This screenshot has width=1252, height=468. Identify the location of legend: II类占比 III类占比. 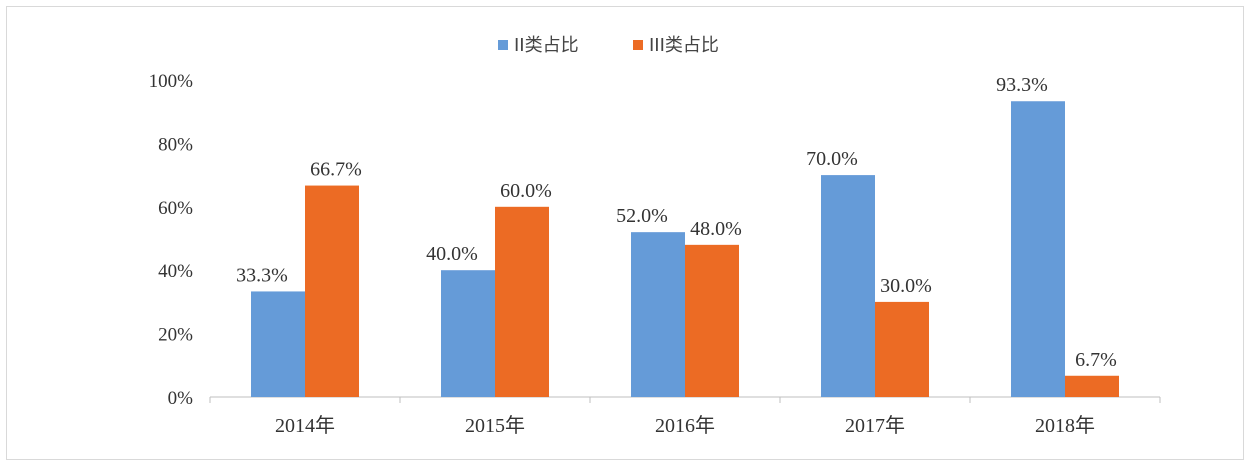
(608, 45).